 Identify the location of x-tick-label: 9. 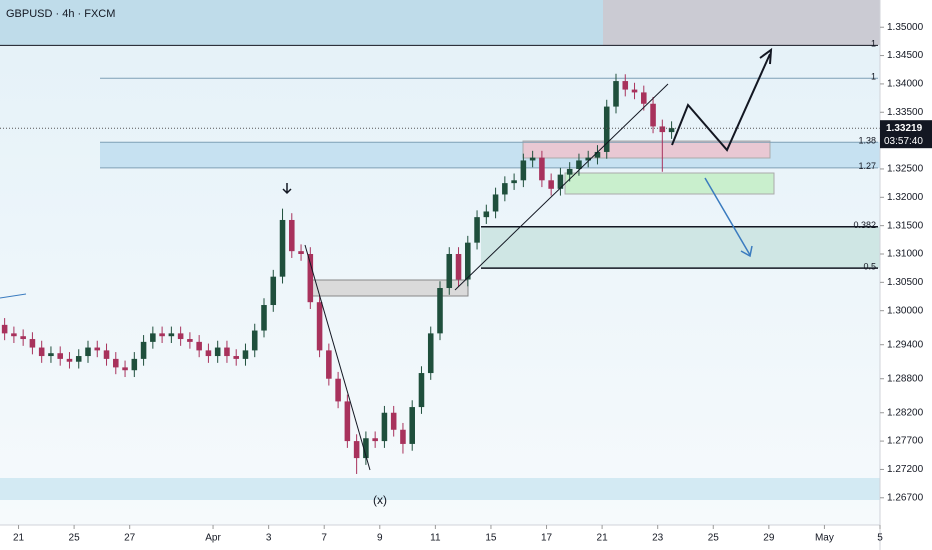
(380, 538).